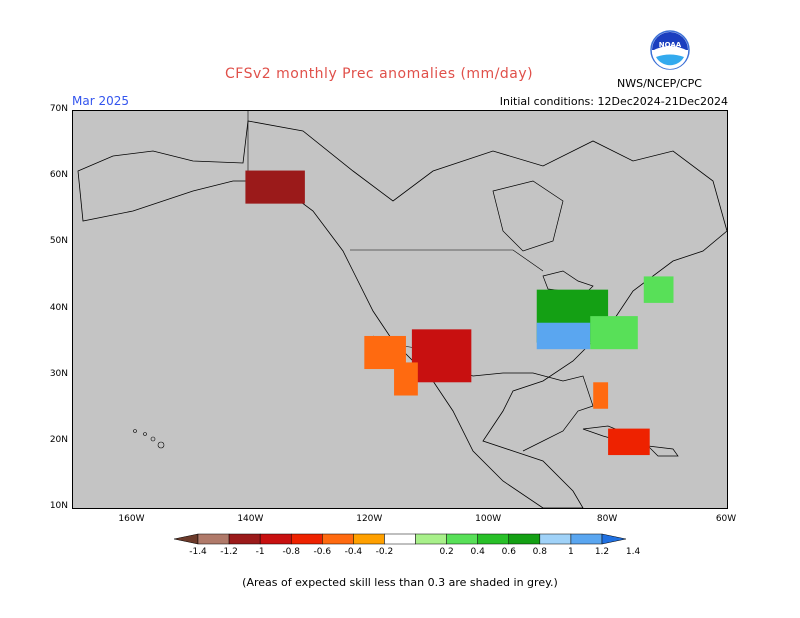 The width and height of the screenshot is (800, 618). What do you see at coordinates (633, 552) in the screenshot?
I see `colorbar-tick-label: 1.4` at bounding box center [633, 552].